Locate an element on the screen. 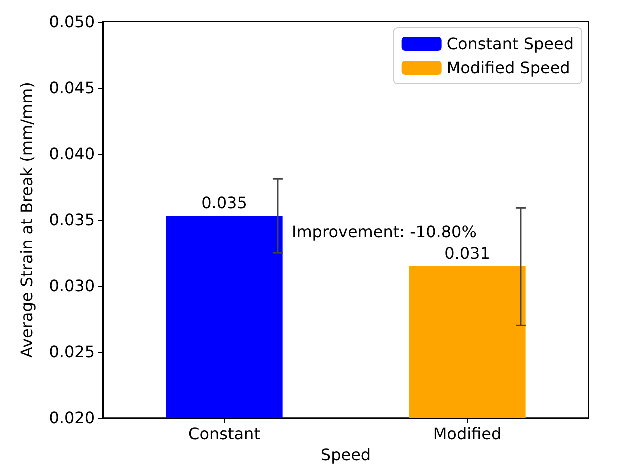  x-tick-label: Modified is located at coordinates (467, 434).